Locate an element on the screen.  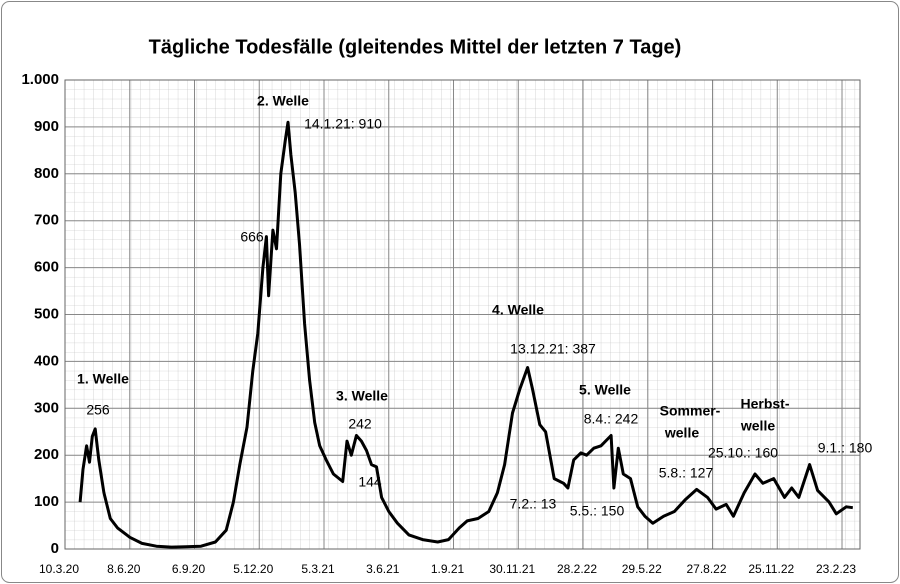
y-tick-label: 700 is located at coordinates (46, 220).